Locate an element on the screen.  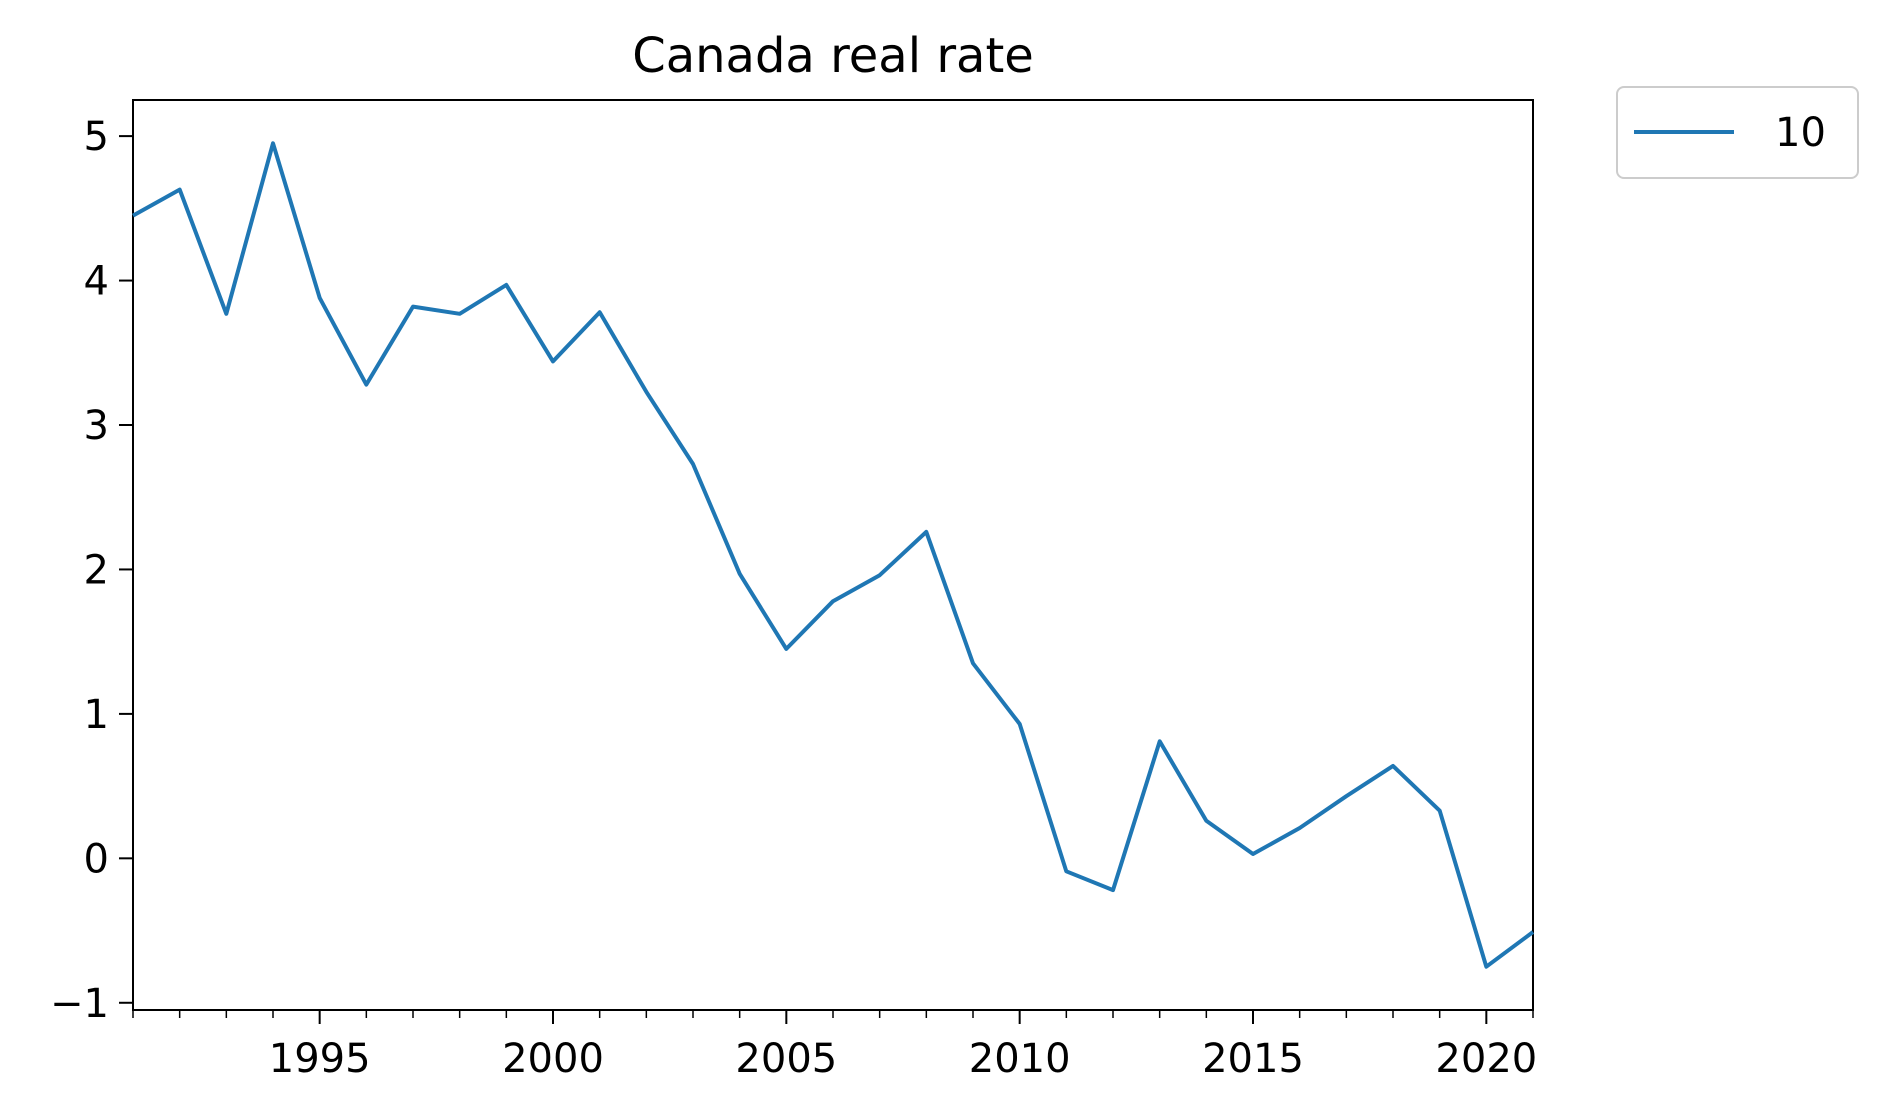
x-tick-label: 2005 is located at coordinates (786, 1059).